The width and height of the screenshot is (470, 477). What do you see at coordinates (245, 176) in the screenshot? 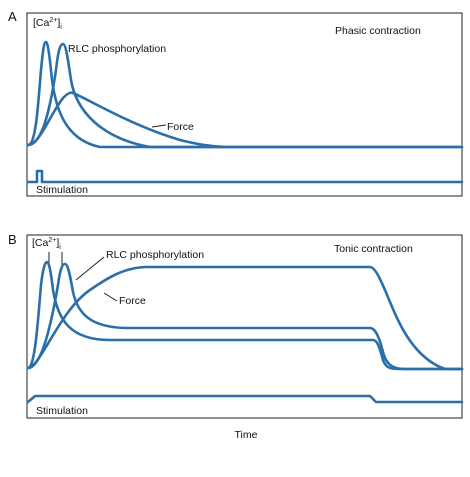
I see `panel-a-stimulation-trace` at bounding box center [245, 176].